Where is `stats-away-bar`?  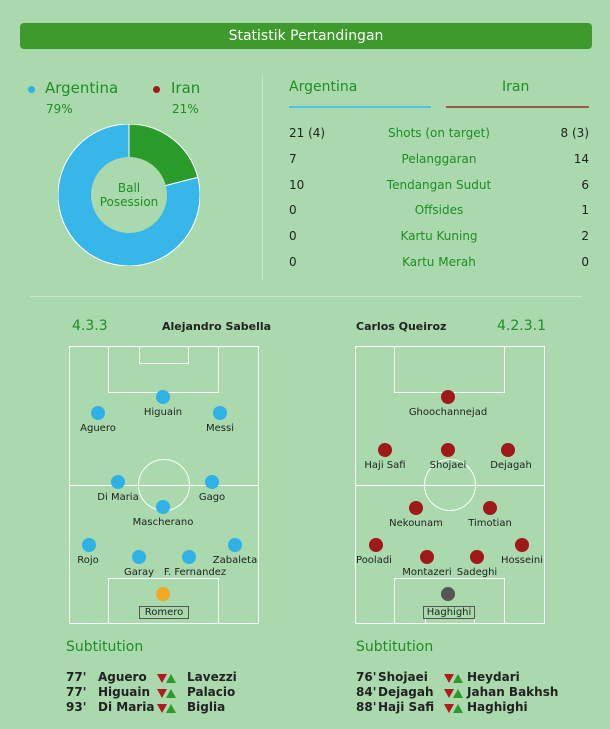
stats-away-bar is located at coordinates (517, 107).